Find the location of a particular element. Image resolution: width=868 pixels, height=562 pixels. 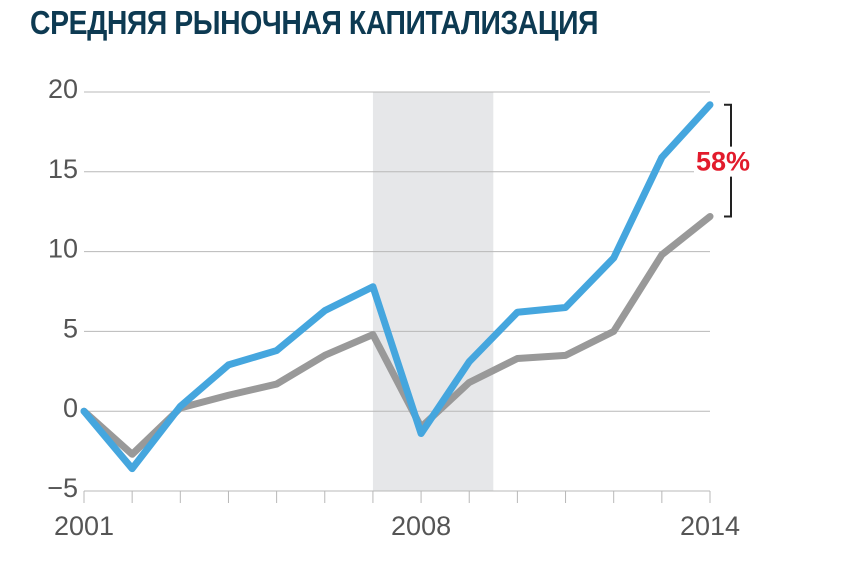

y-tick-label: −5 is located at coordinates (62, 488).